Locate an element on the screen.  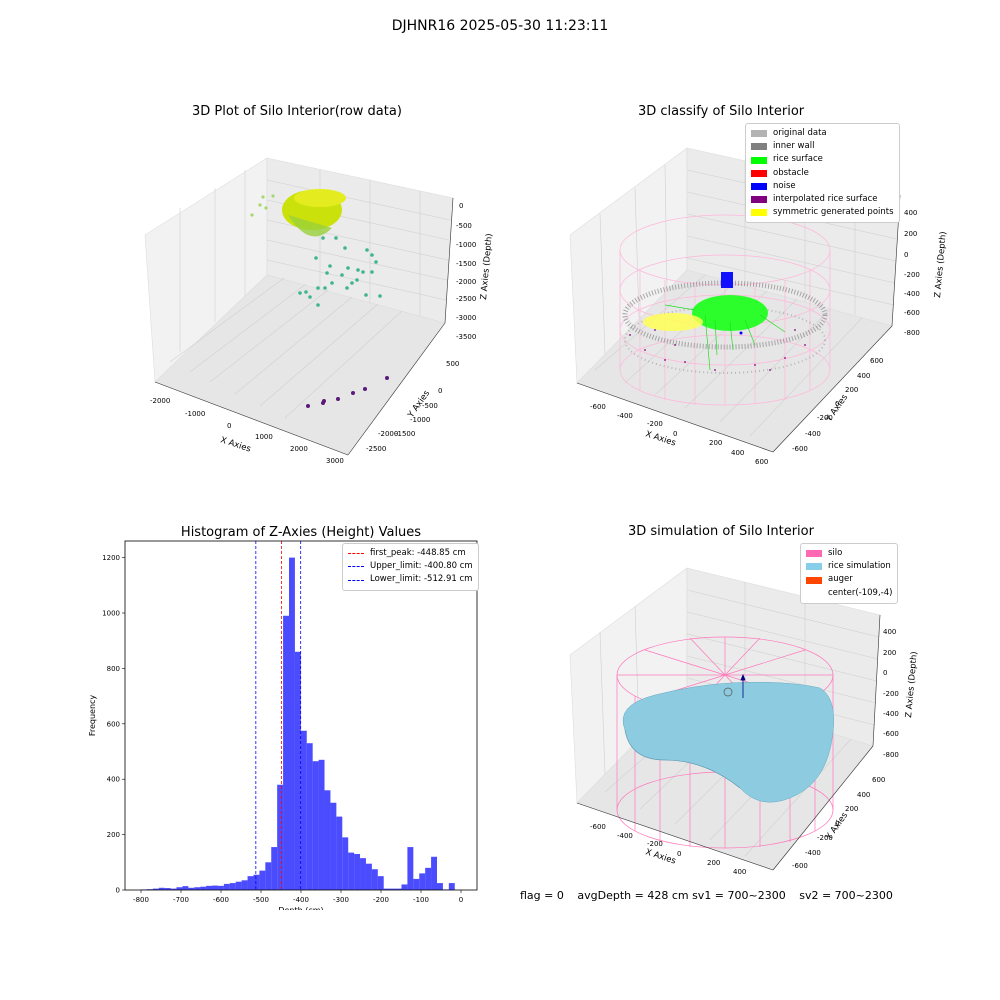
raw-x-axis-label: X Axies is located at coordinates (235, 444).